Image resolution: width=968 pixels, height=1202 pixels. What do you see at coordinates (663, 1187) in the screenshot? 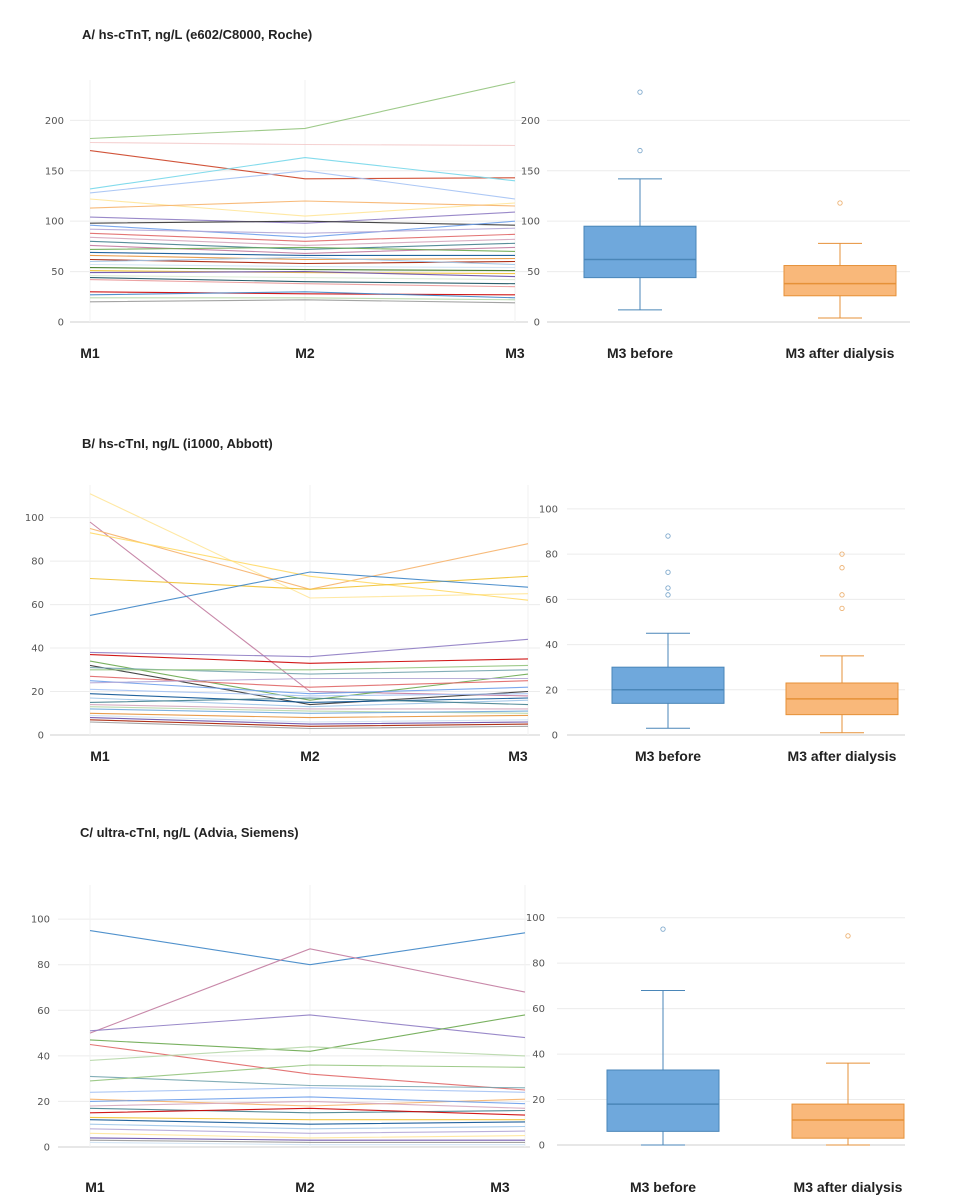
I see `panel-c-box-category-label: M3 before` at bounding box center [663, 1187].